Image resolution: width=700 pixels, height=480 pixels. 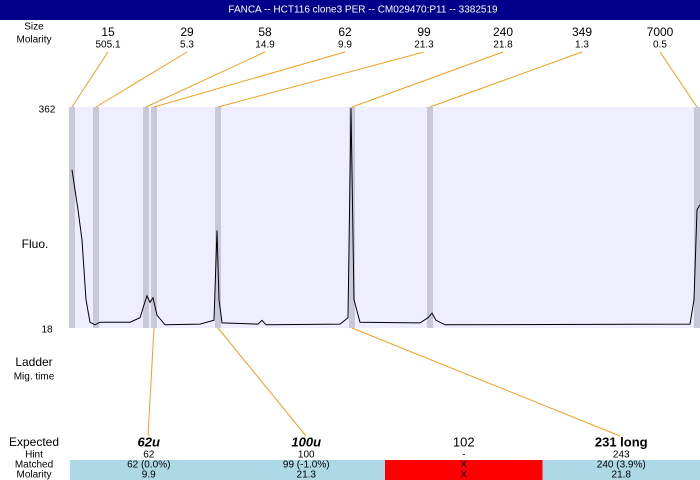 I want to click on ladder-molarity: 5.3, so click(x=187, y=45).